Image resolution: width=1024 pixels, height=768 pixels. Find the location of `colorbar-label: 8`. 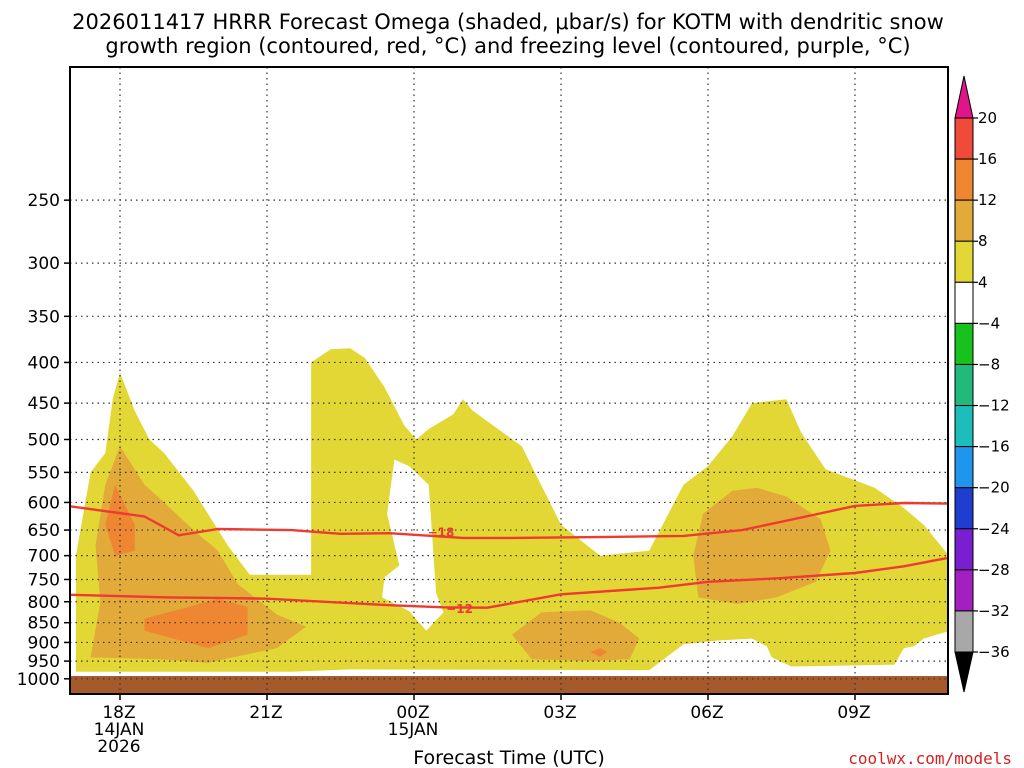

colorbar-label: 8 is located at coordinates (983, 241).